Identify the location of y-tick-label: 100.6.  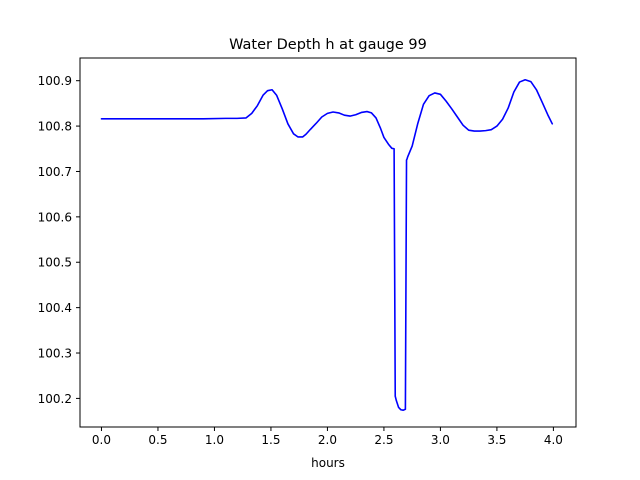
(55, 217).